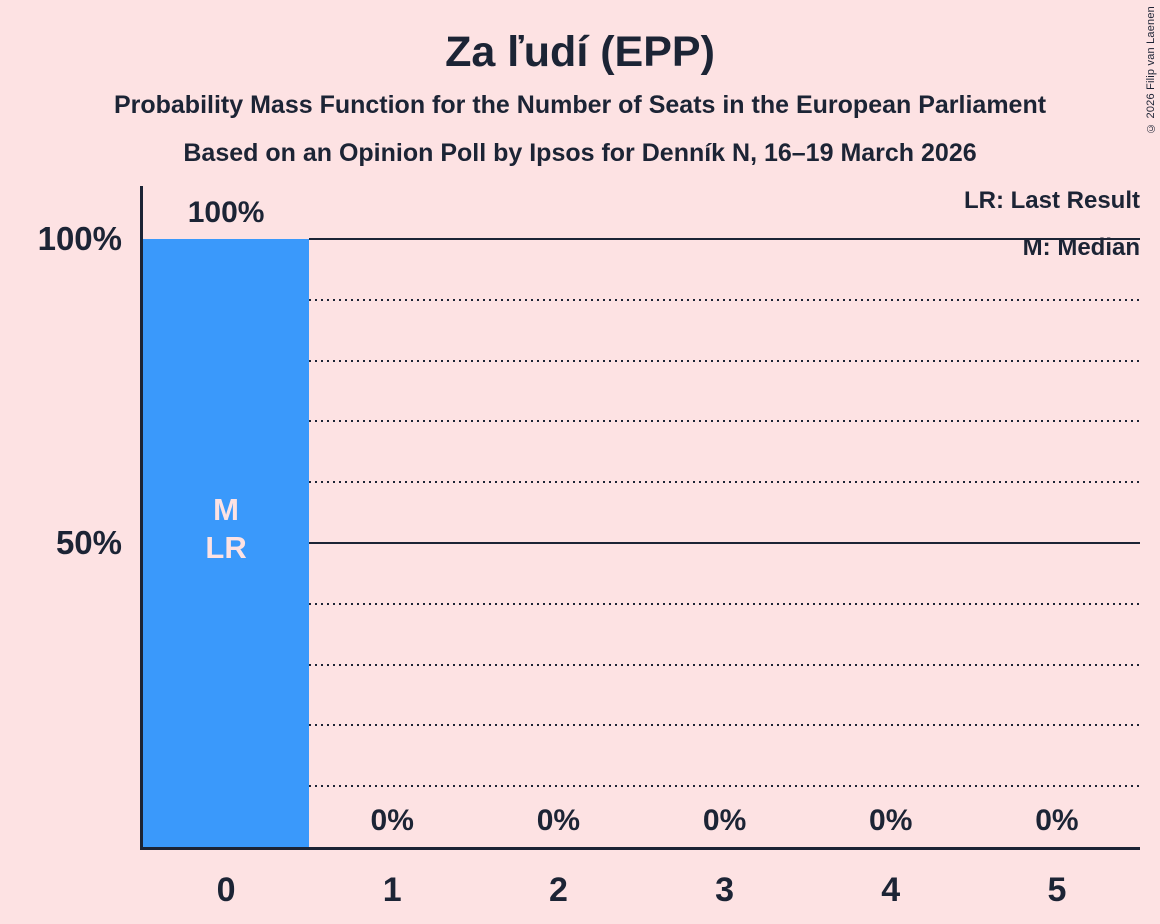  I want to click on bar-annotation-median-lastresult: M LR, so click(226, 529).